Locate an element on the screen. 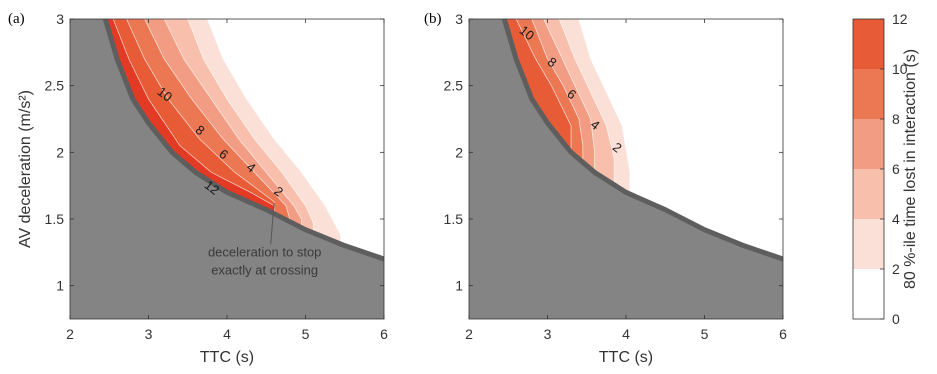 The width and height of the screenshot is (937, 374). colorbar: 0 2 4 6 8 10 12 is located at coordinates (880, 169).